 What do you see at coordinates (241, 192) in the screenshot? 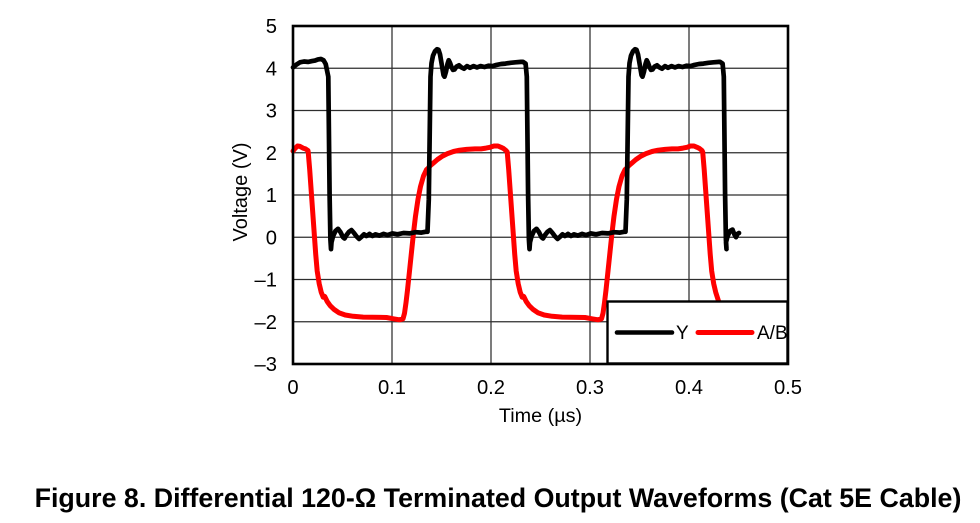
I see `svg-text: Voltage (V)` at bounding box center [241, 192].